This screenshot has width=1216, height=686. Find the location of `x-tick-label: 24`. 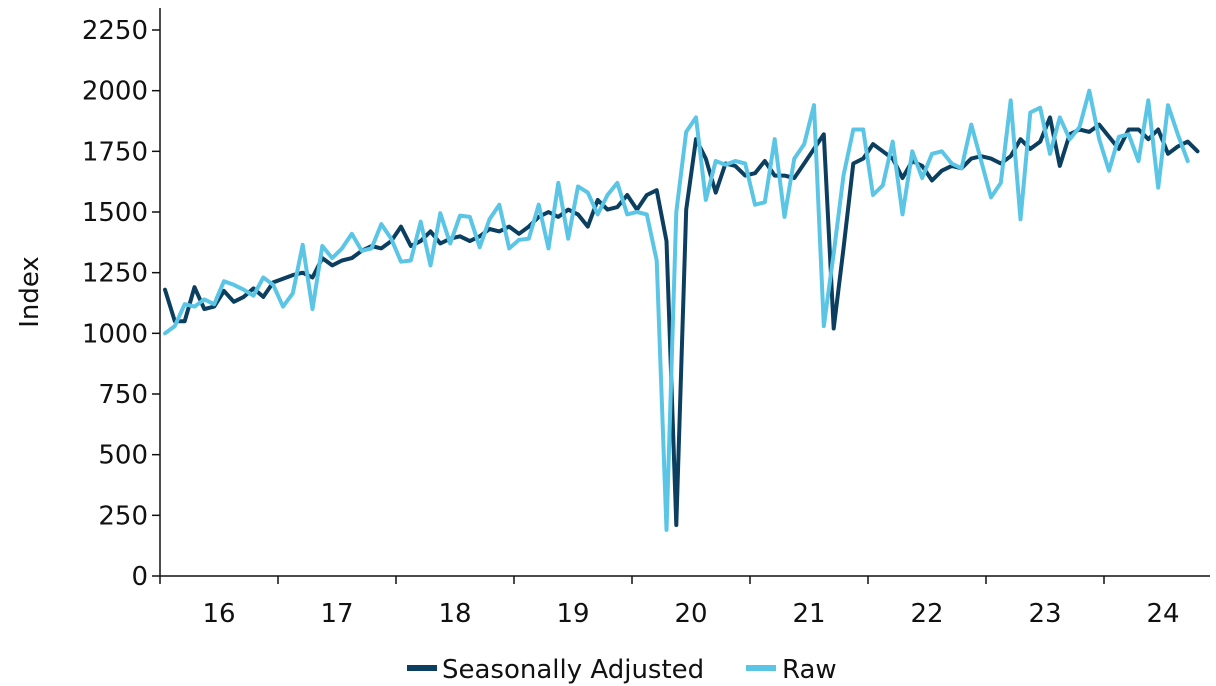

x-tick-label: 24 is located at coordinates (1162, 614).